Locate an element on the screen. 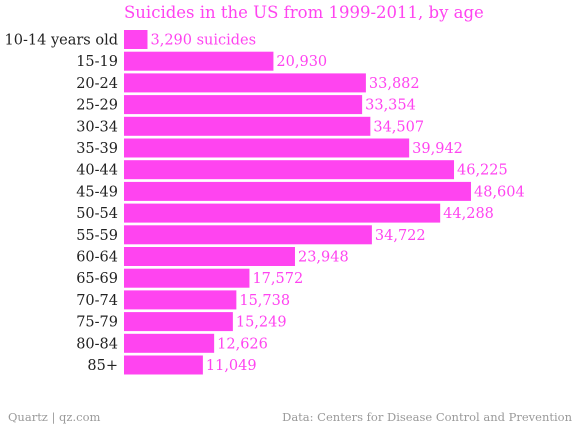 Image resolution: width=580 pixels, height=428 pixels. category-label: 35-39 is located at coordinates (97, 149).